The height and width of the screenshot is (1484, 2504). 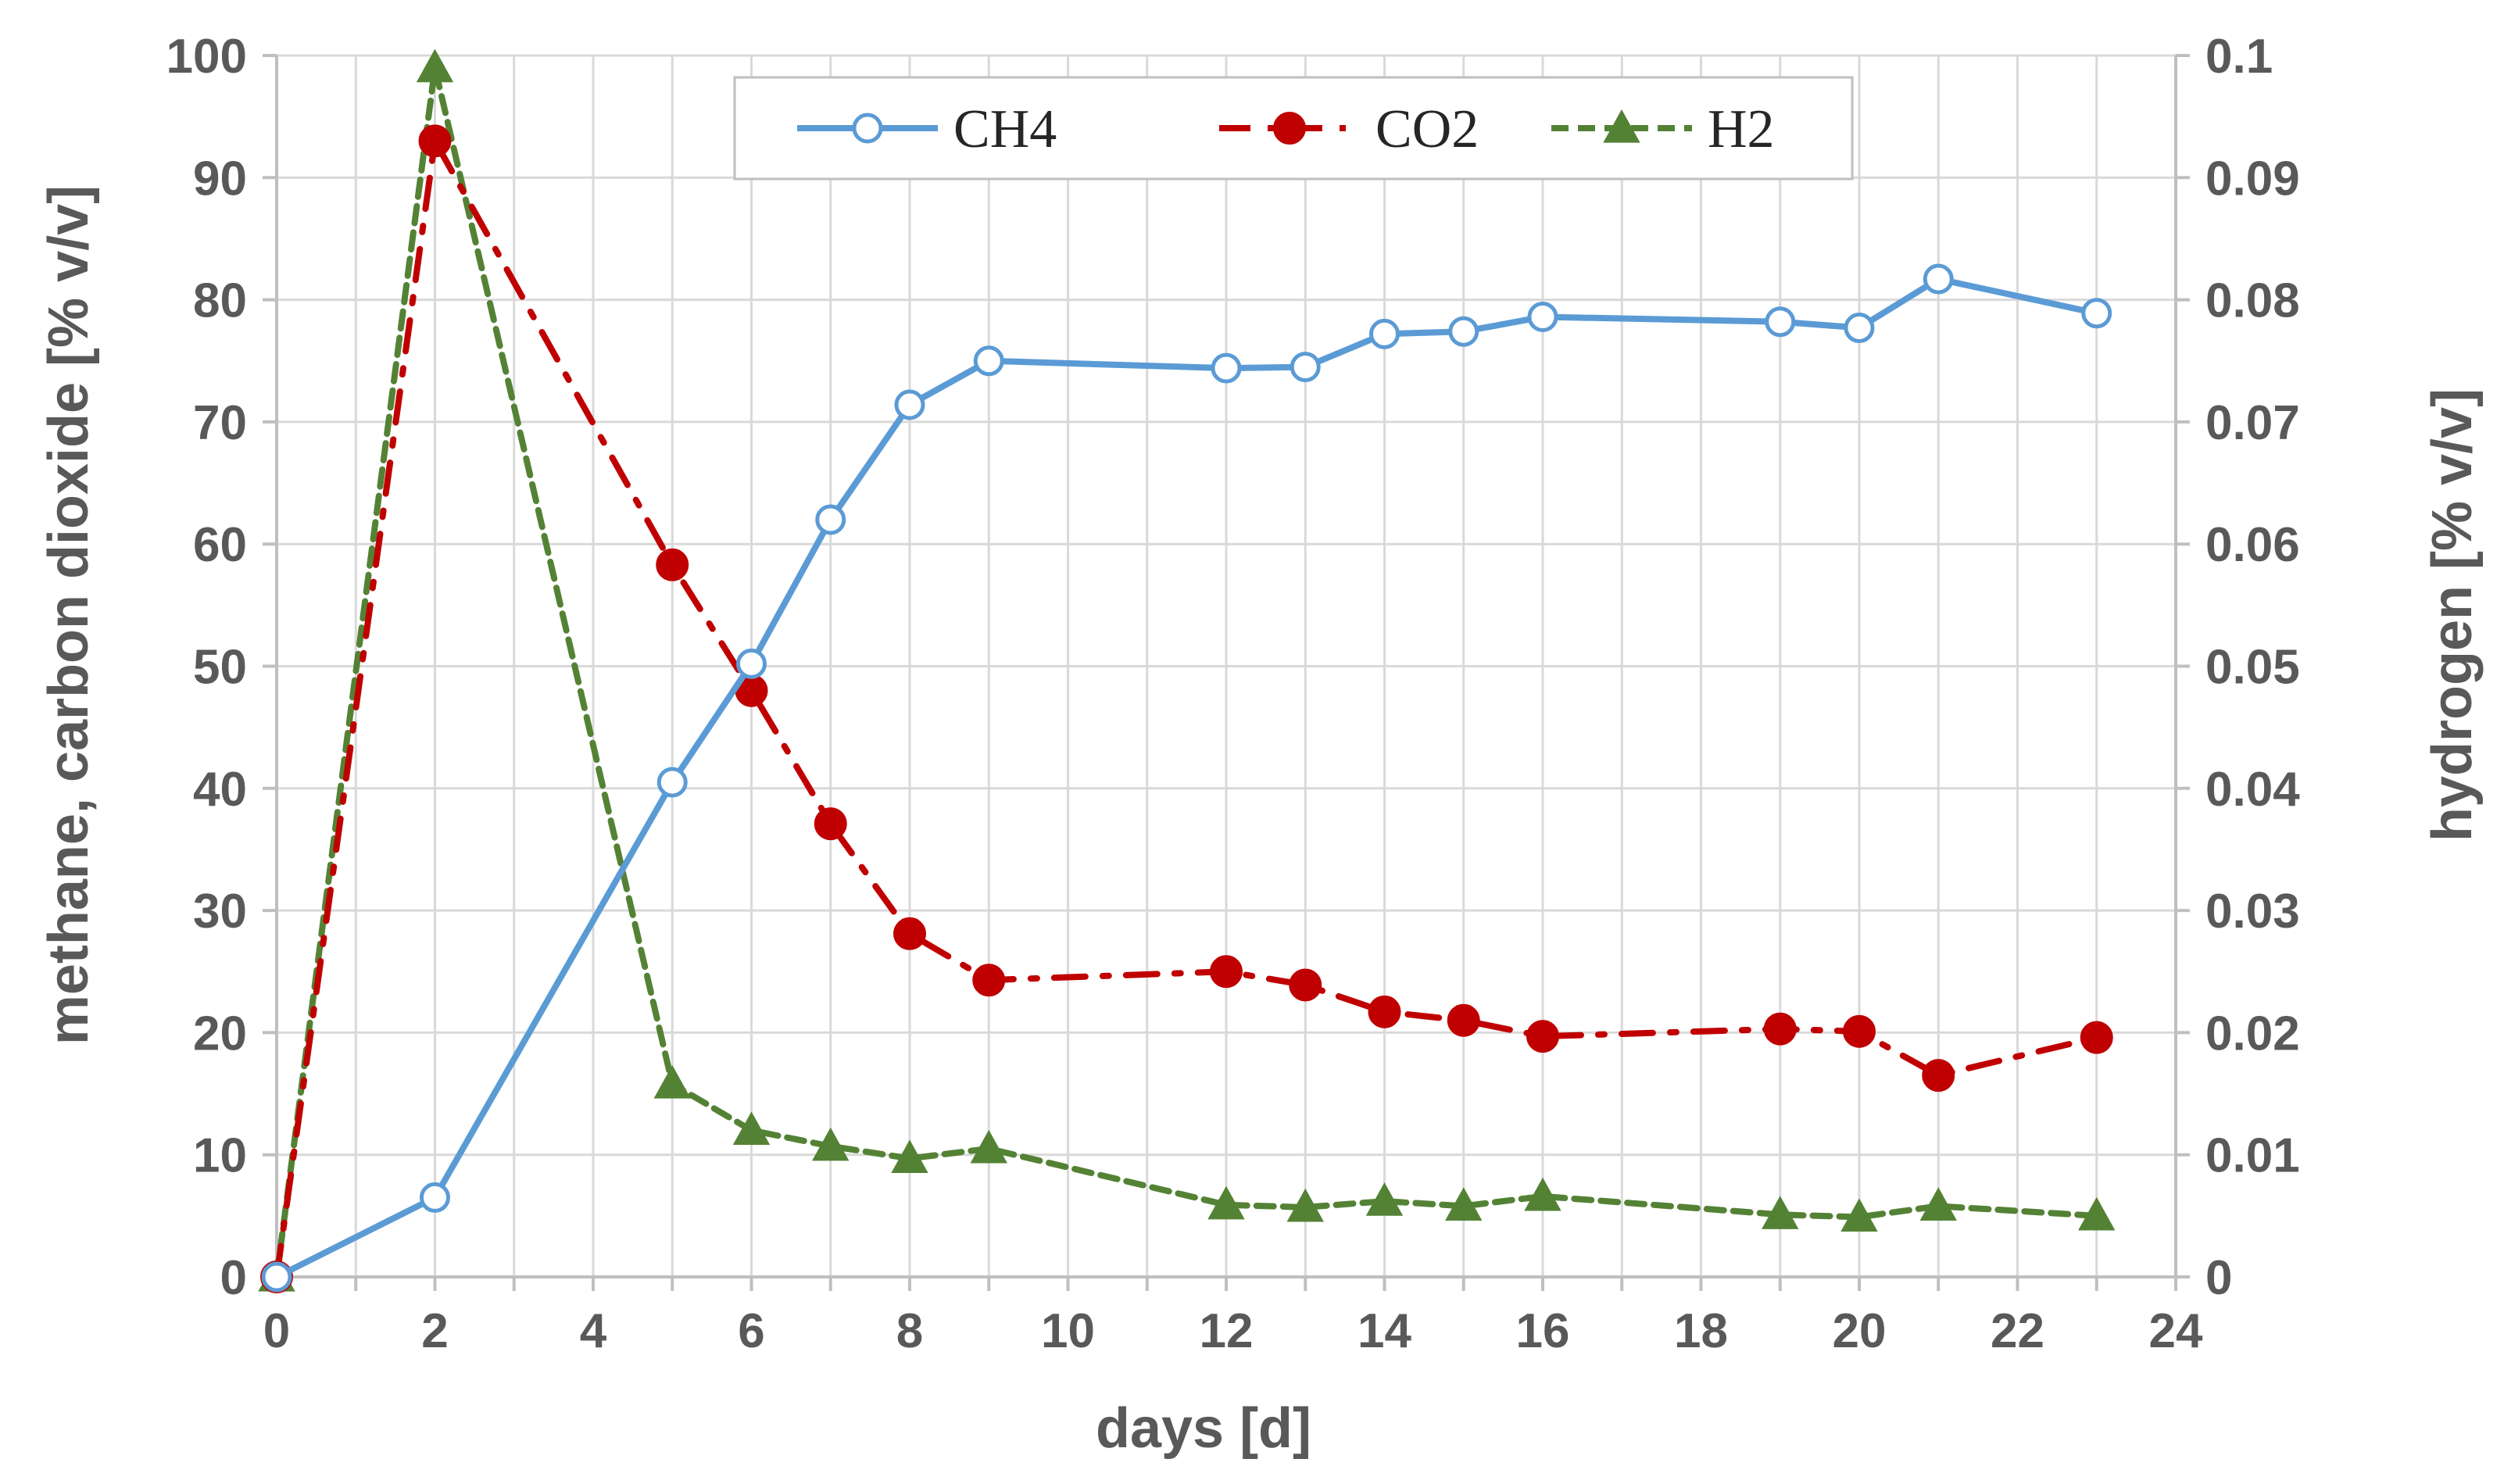 I want to click on y-tick-label: 10, so click(x=220, y=1156).